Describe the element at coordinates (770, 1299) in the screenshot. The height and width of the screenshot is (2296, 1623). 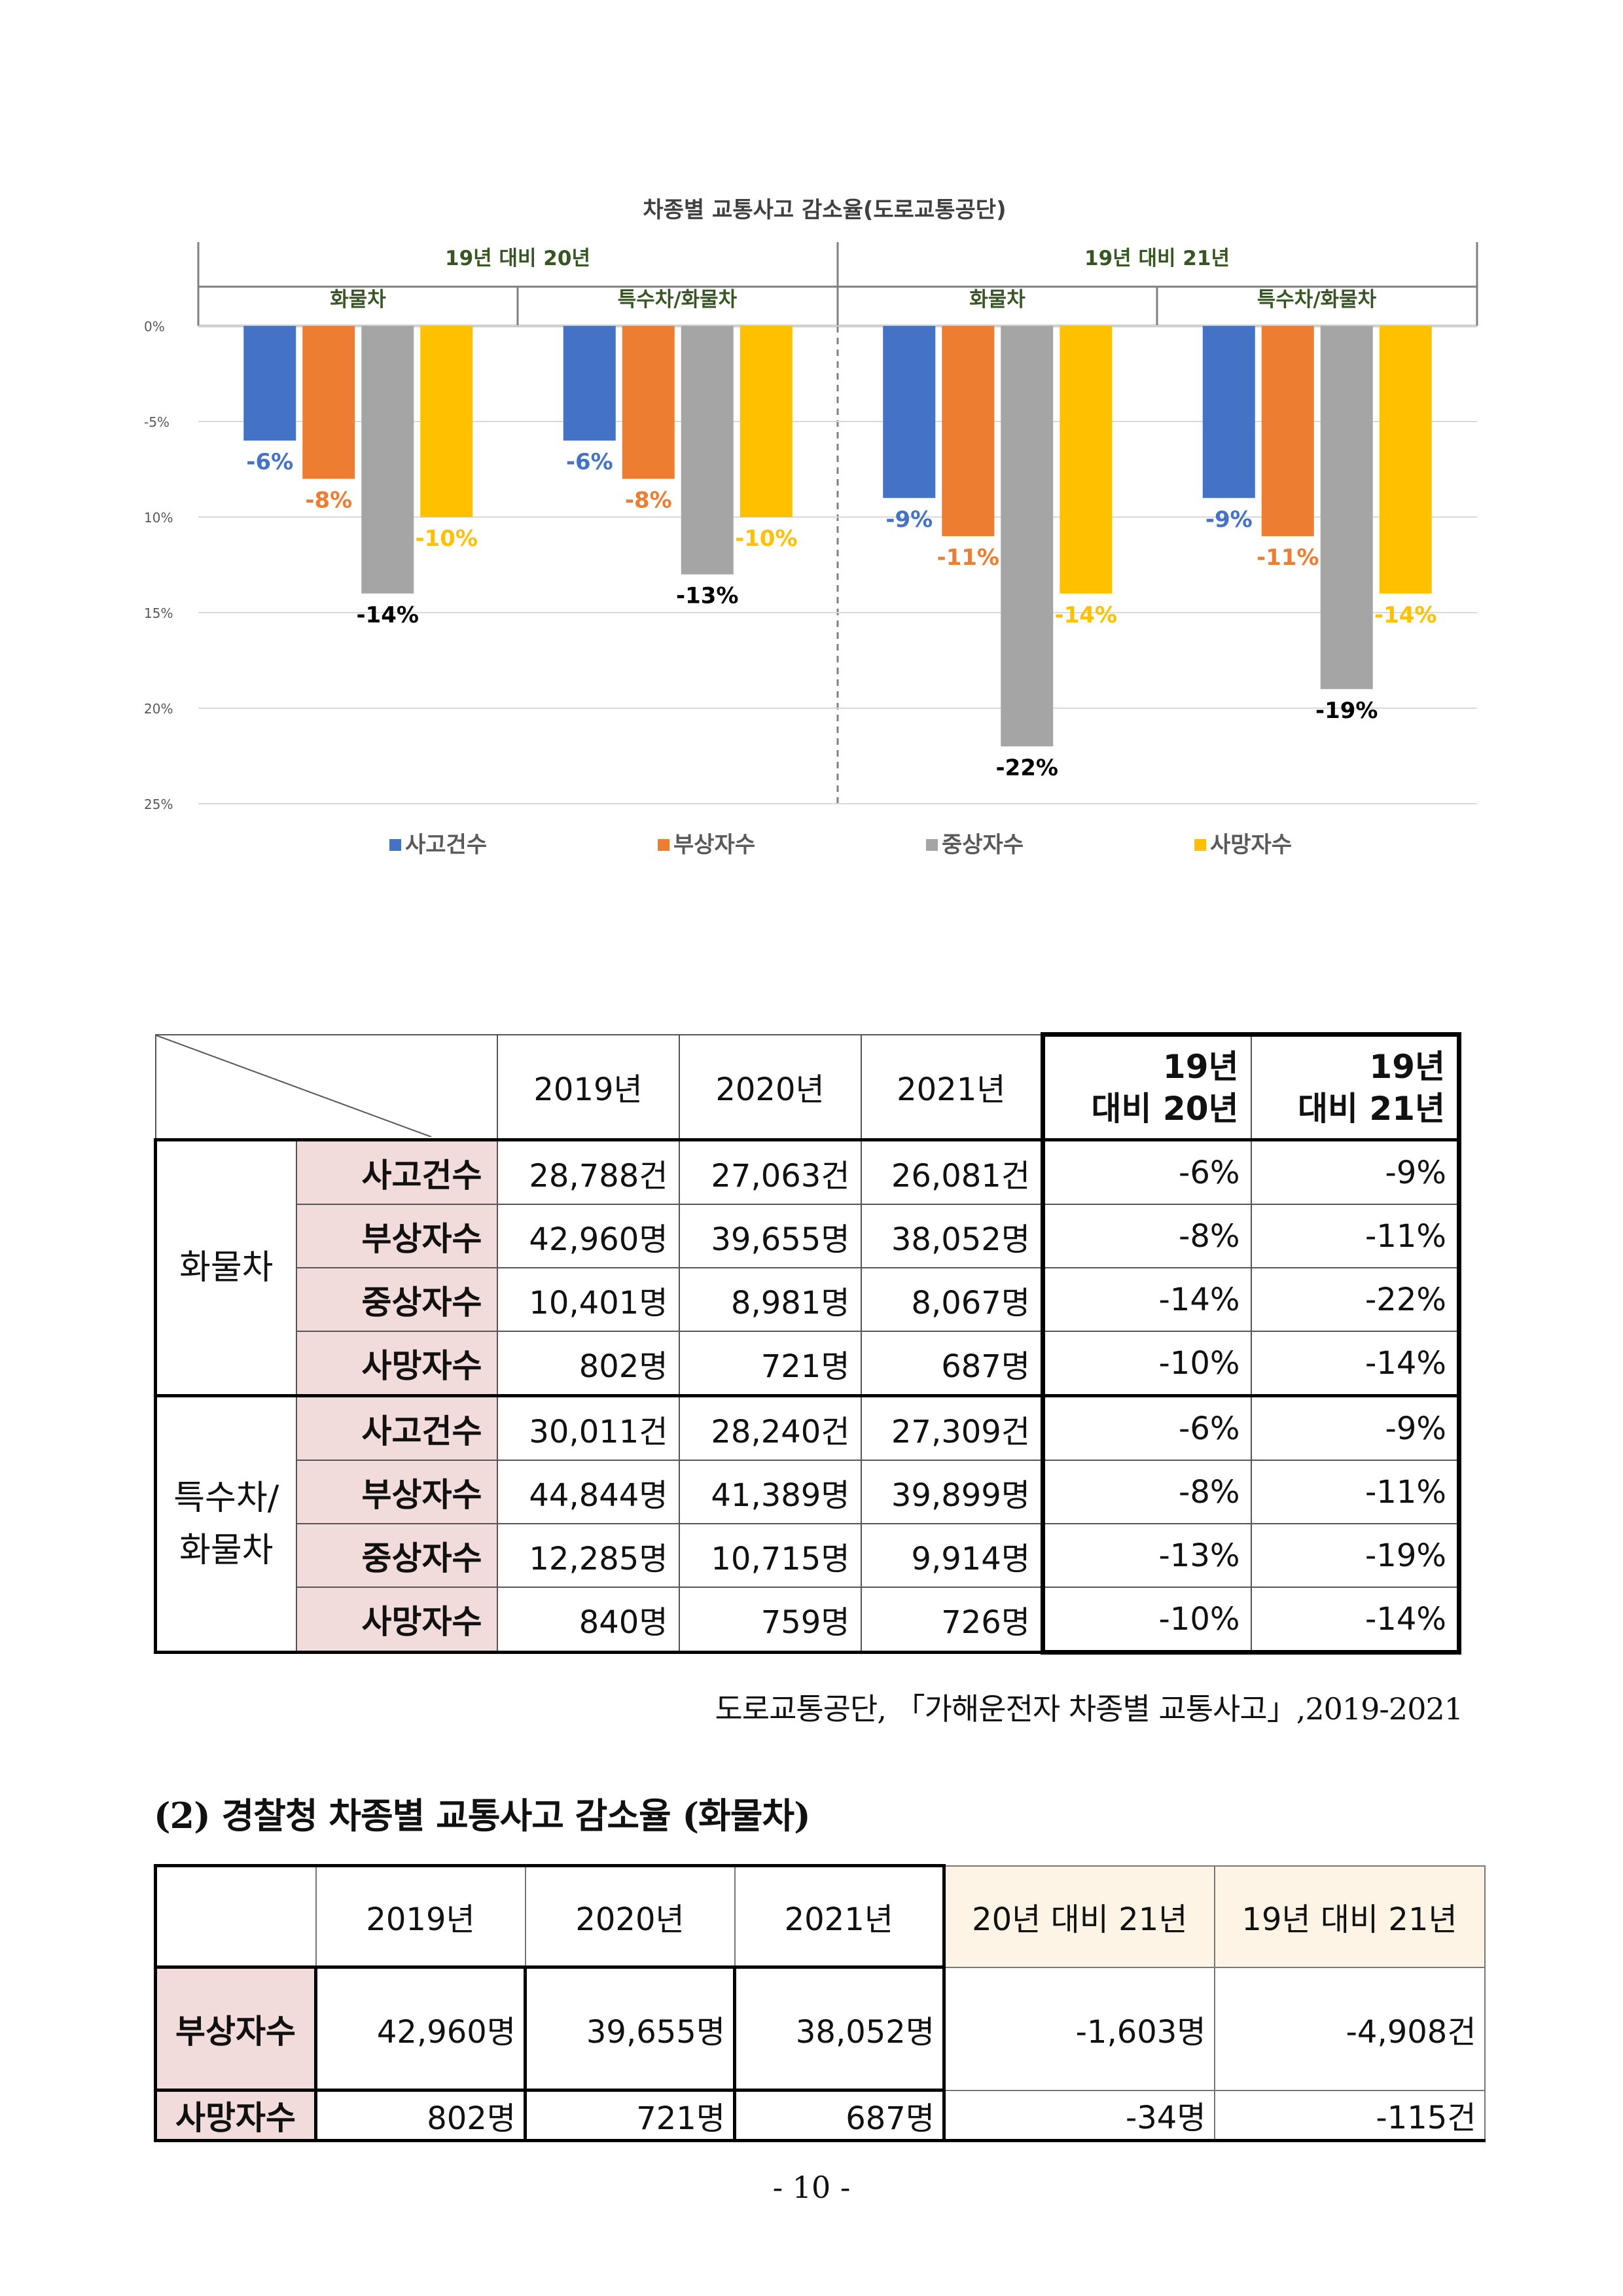
I see `t1-cell: 8,981명` at that location.